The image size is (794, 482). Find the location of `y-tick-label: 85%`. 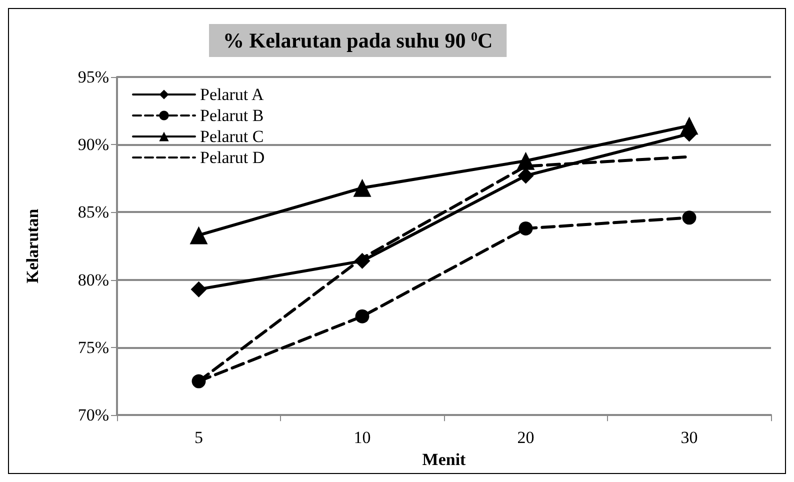

y-tick-label: 85% is located at coordinates (93, 212).